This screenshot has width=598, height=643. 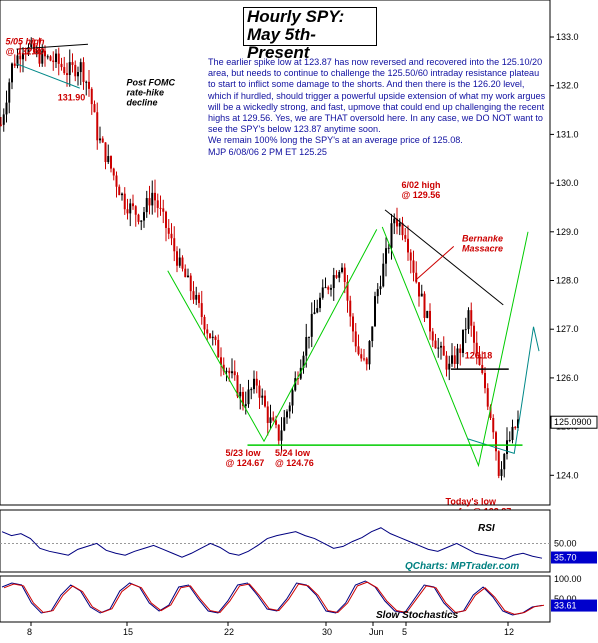 I want to click on stoch-axis-label: 50.00, so click(x=565, y=599).